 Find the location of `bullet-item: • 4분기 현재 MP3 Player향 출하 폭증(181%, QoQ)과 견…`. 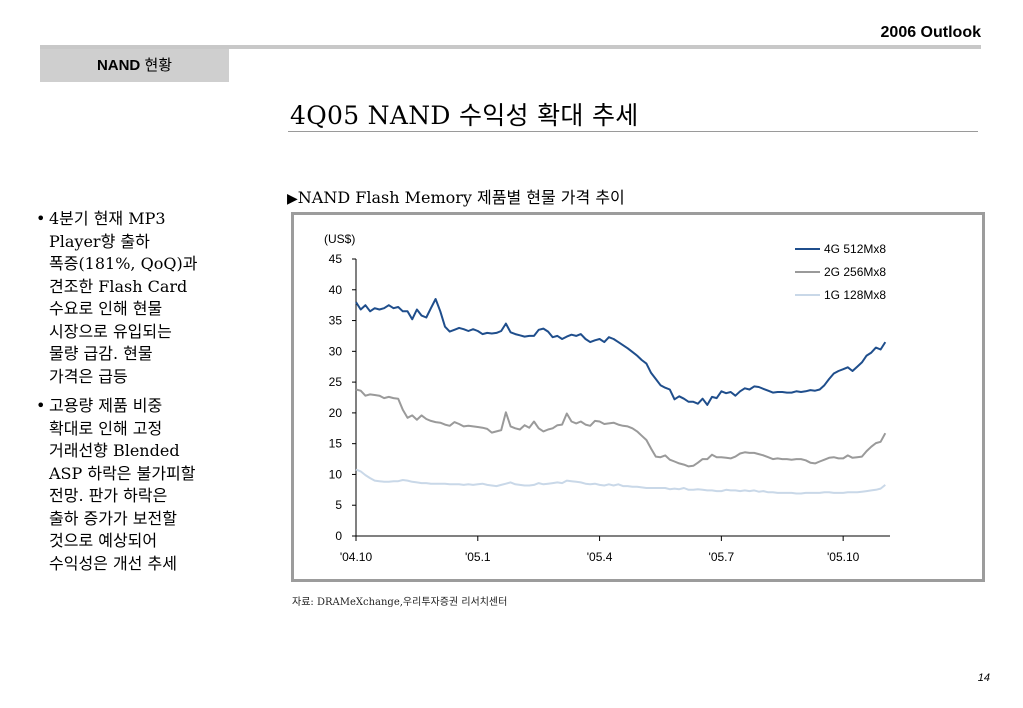

bullet-item: • 4분기 현재 MP3 Player향 출하 폭증(181%, QoQ)과 견… is located at coordinates (141, 298).